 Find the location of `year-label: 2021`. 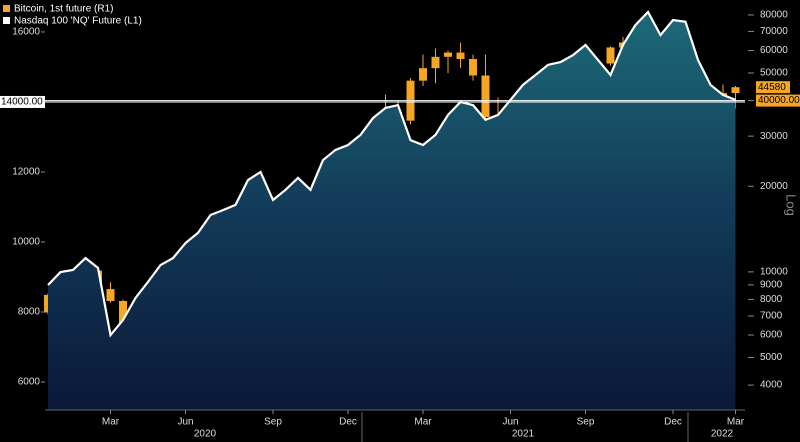

year-label: 2021 is located at coordinates (523, 434).